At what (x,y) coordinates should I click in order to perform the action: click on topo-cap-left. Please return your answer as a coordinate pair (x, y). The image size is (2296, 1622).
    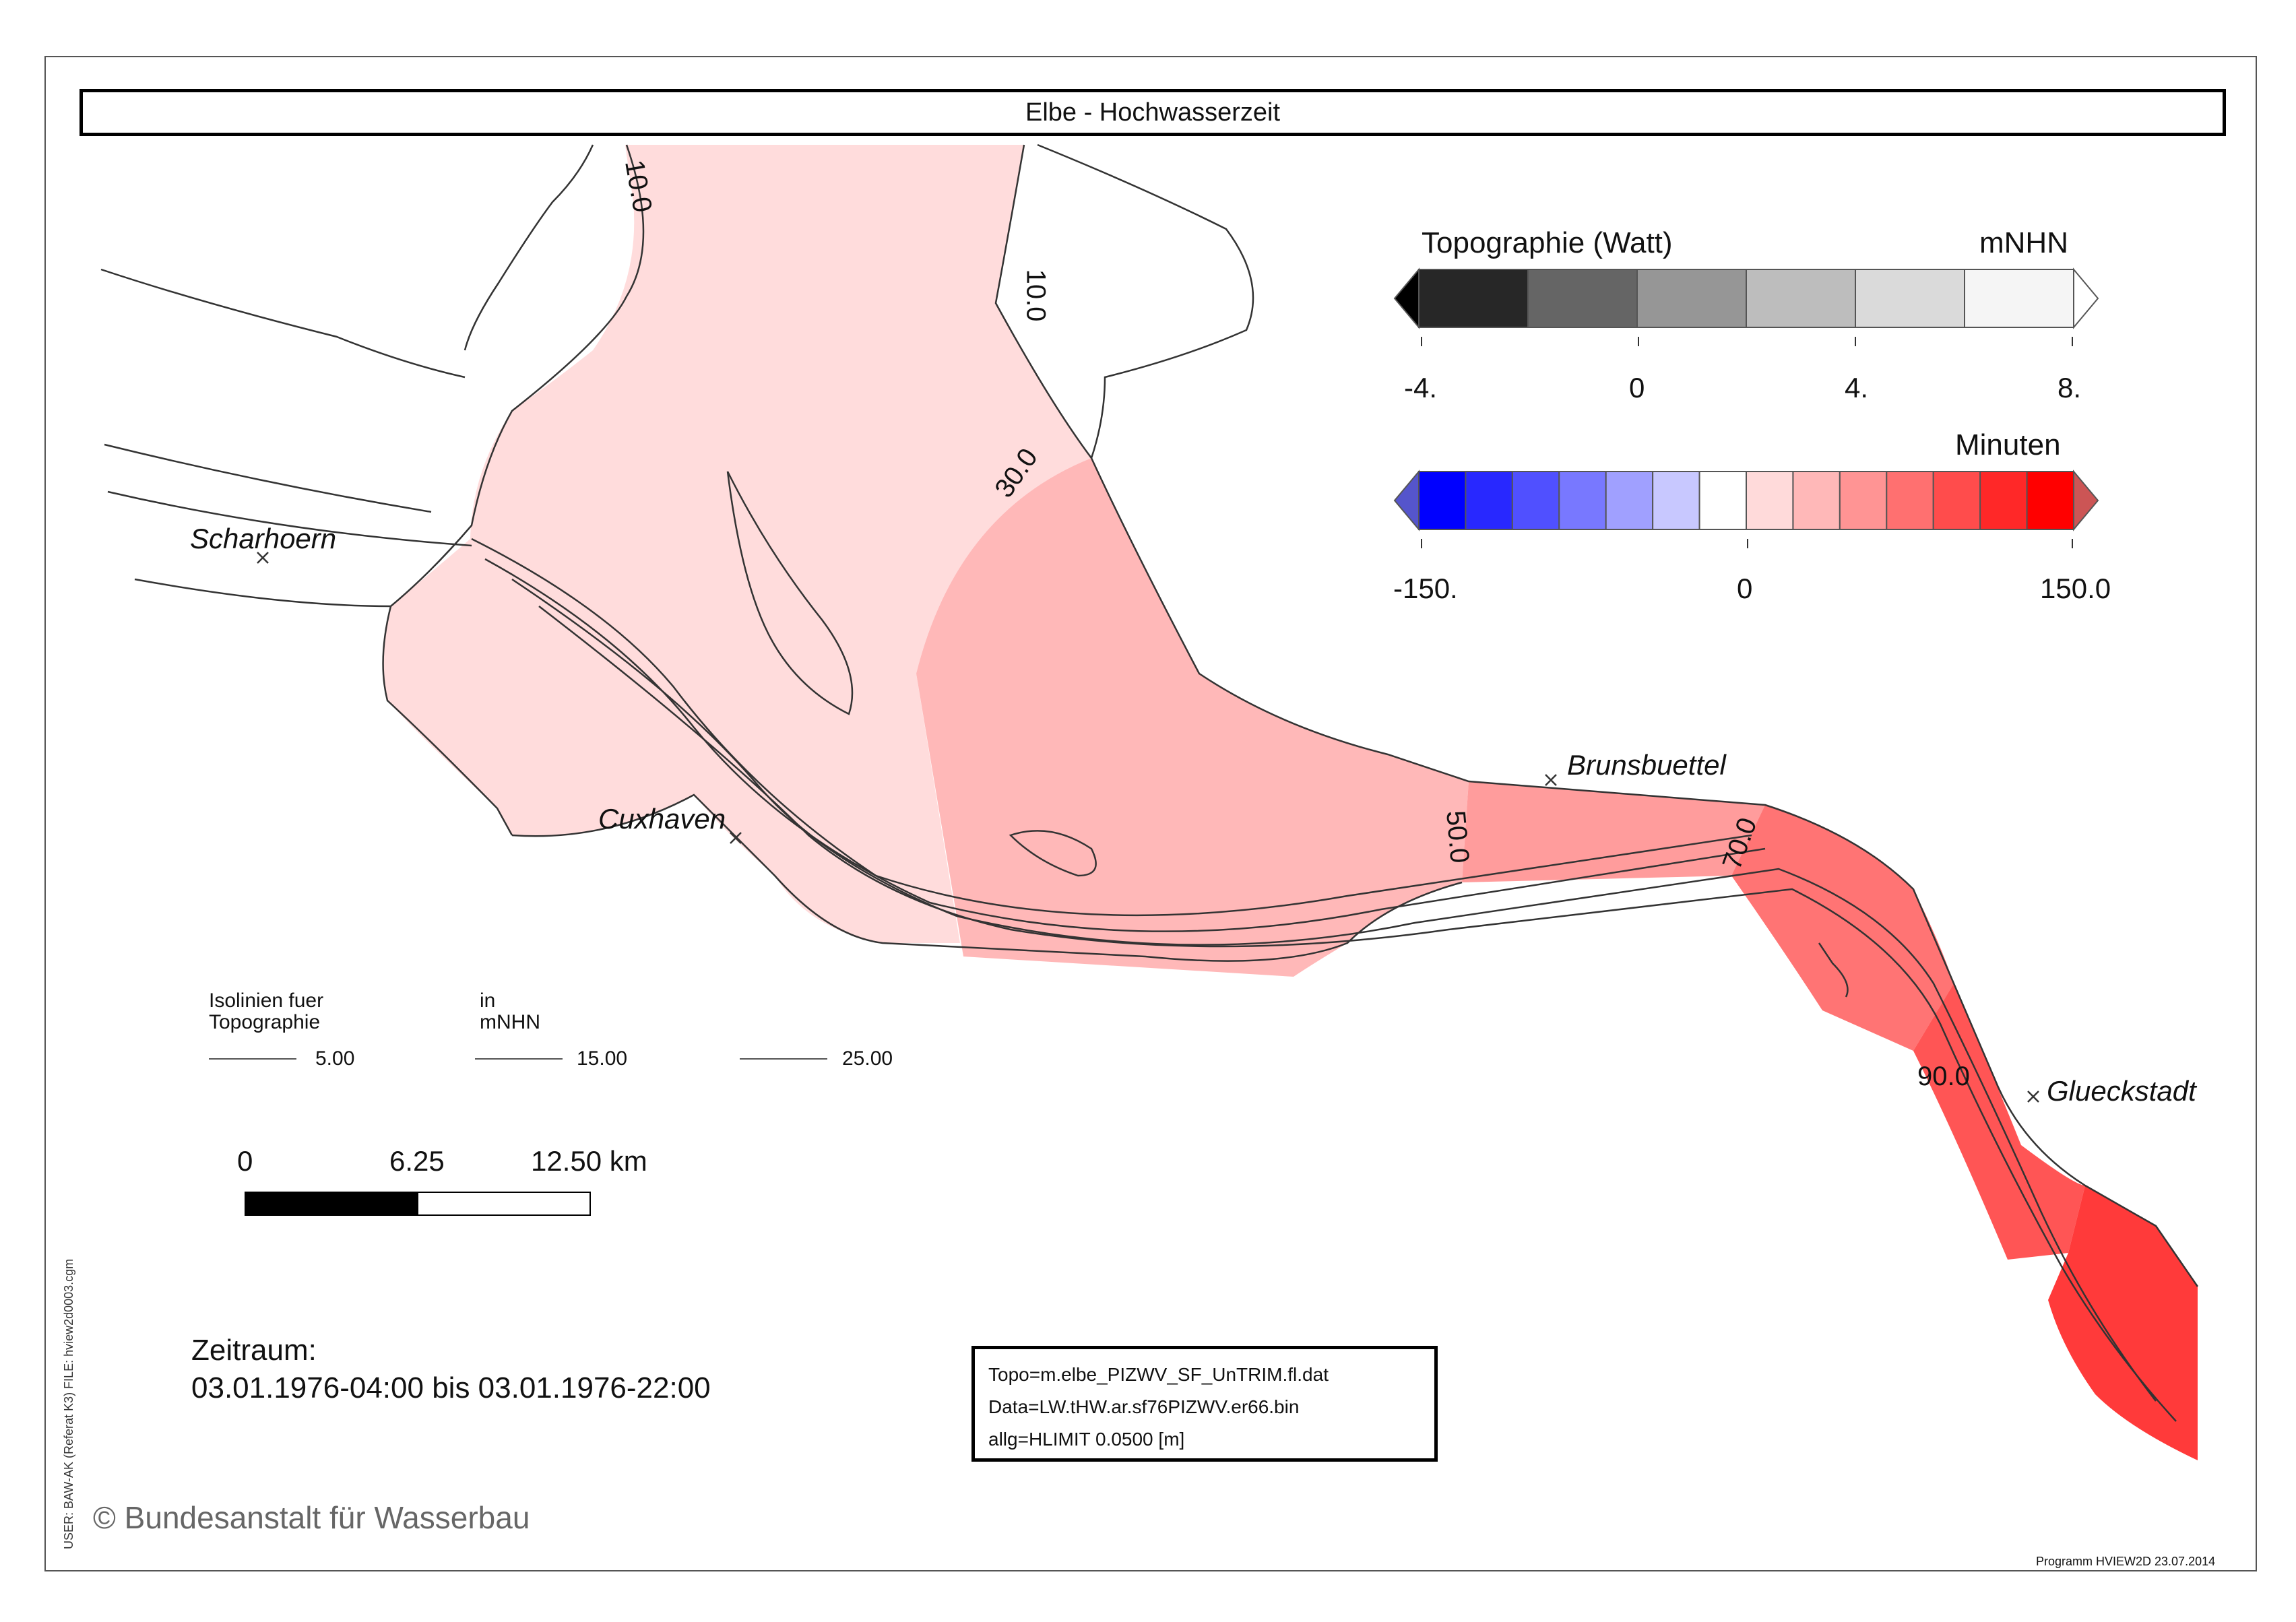
    Looking at the image, I should click on (1406, 298).